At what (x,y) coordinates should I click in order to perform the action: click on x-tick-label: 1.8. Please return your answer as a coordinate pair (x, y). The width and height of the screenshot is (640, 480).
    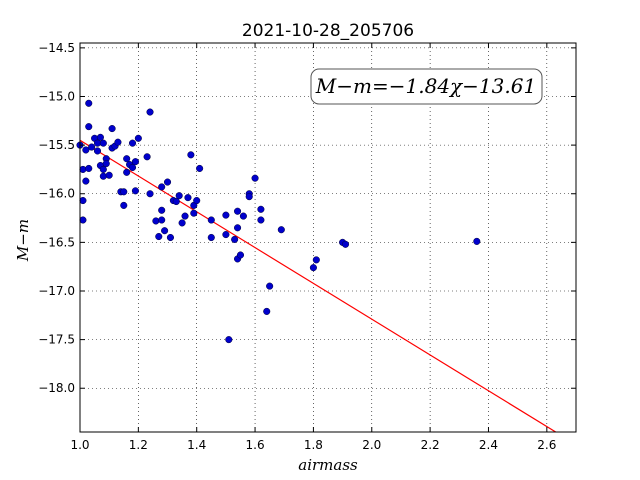
    Looking at the image, I should click on (313, 445).